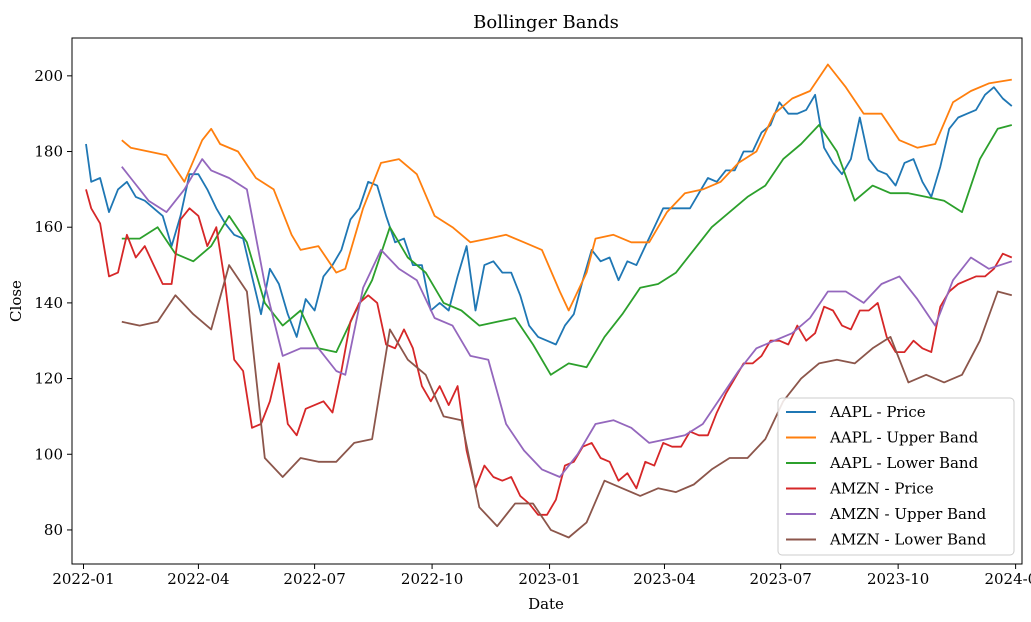 The height and width of the screenshot is (622, 1031). I want to click on legend-label: AAPL - Upper Band, so click(904, 438).